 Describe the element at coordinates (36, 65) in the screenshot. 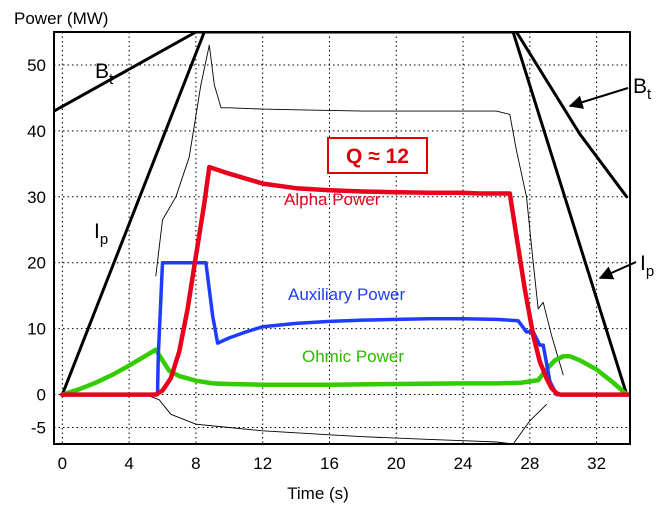

I see `y-tick-label: 50` at that location.